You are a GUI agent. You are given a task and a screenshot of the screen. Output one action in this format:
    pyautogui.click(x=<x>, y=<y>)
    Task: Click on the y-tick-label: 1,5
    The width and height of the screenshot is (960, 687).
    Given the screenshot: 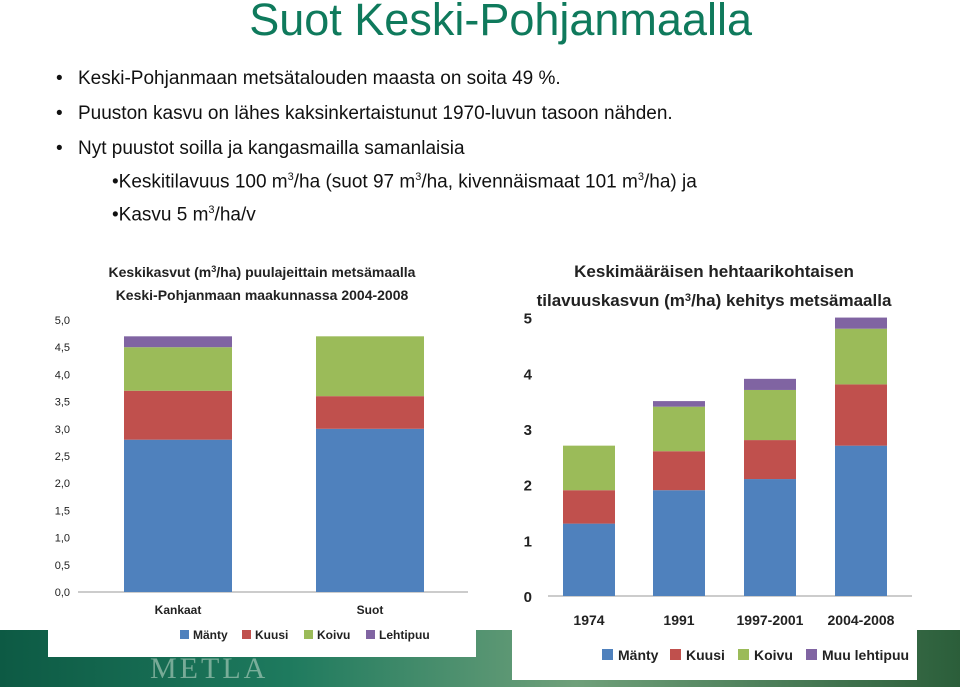 What is the action you would take?
    pyautogui.click(x=62, y=511)
    